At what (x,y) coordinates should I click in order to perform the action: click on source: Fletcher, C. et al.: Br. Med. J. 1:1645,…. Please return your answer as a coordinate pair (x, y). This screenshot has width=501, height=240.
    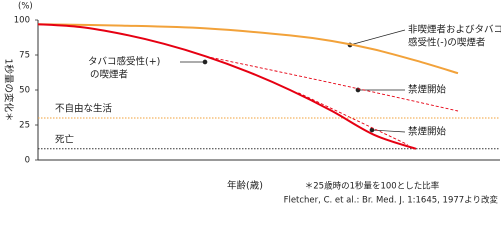
    Looking at the image, I should click on (391, 200).